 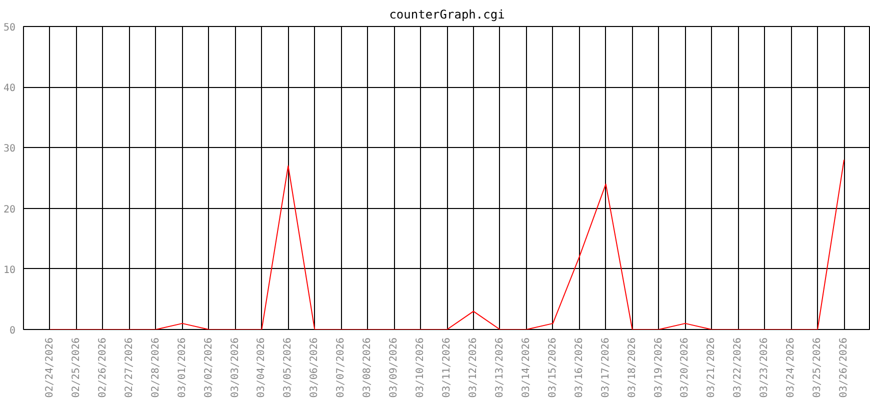 What do you see at coordinates (606, 367) in the screenshot?
I see `x-tick-label: 03/17/2026` at bounding box center [606, 367].